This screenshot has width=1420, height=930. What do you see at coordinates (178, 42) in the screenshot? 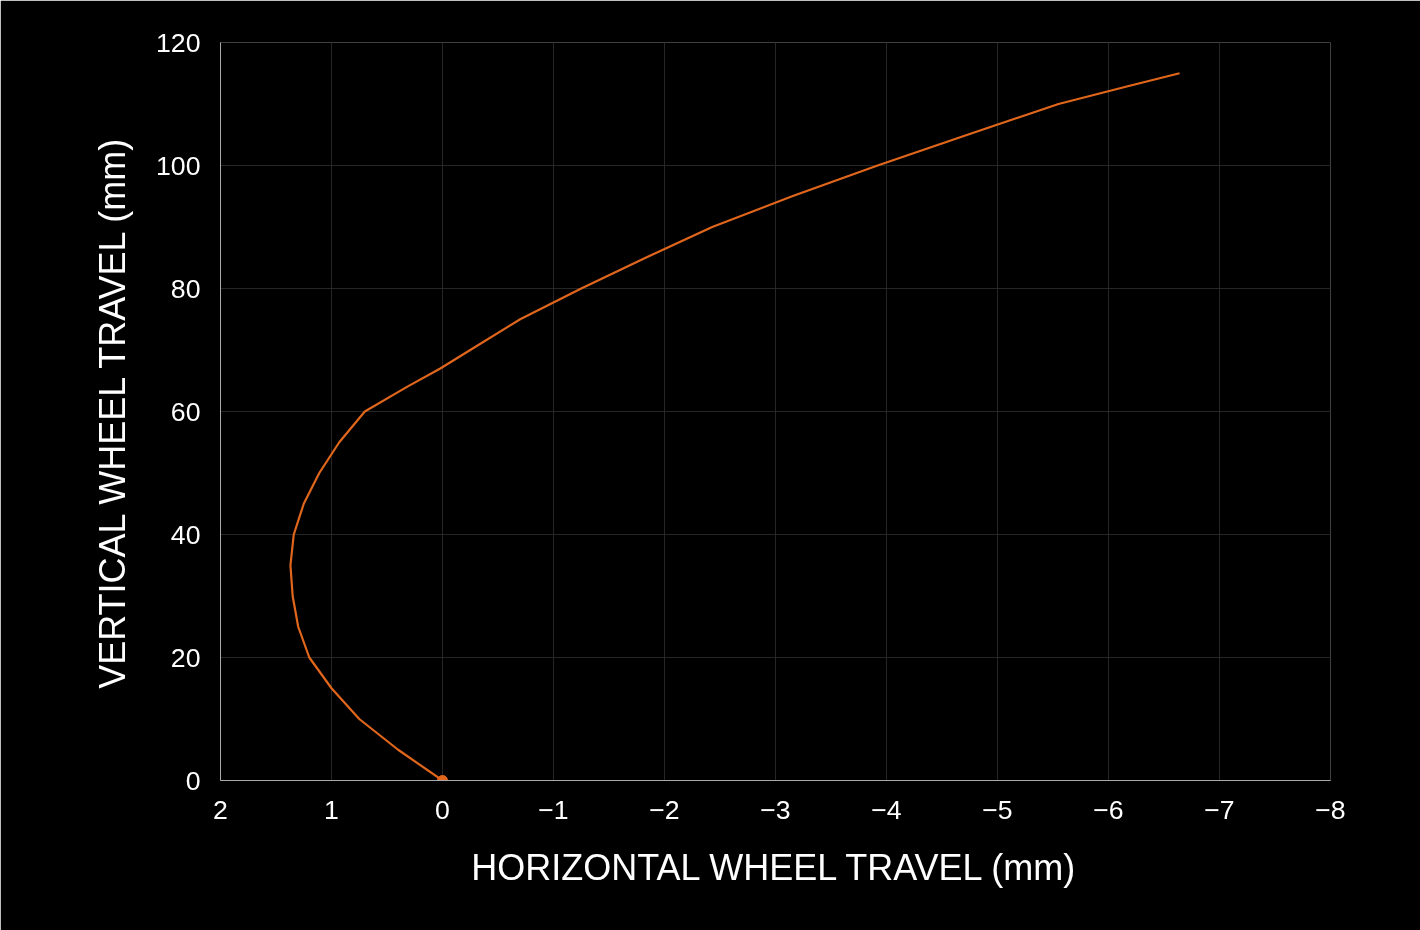
I see `y-tick-label: 120` at bounding box center [178, 42].